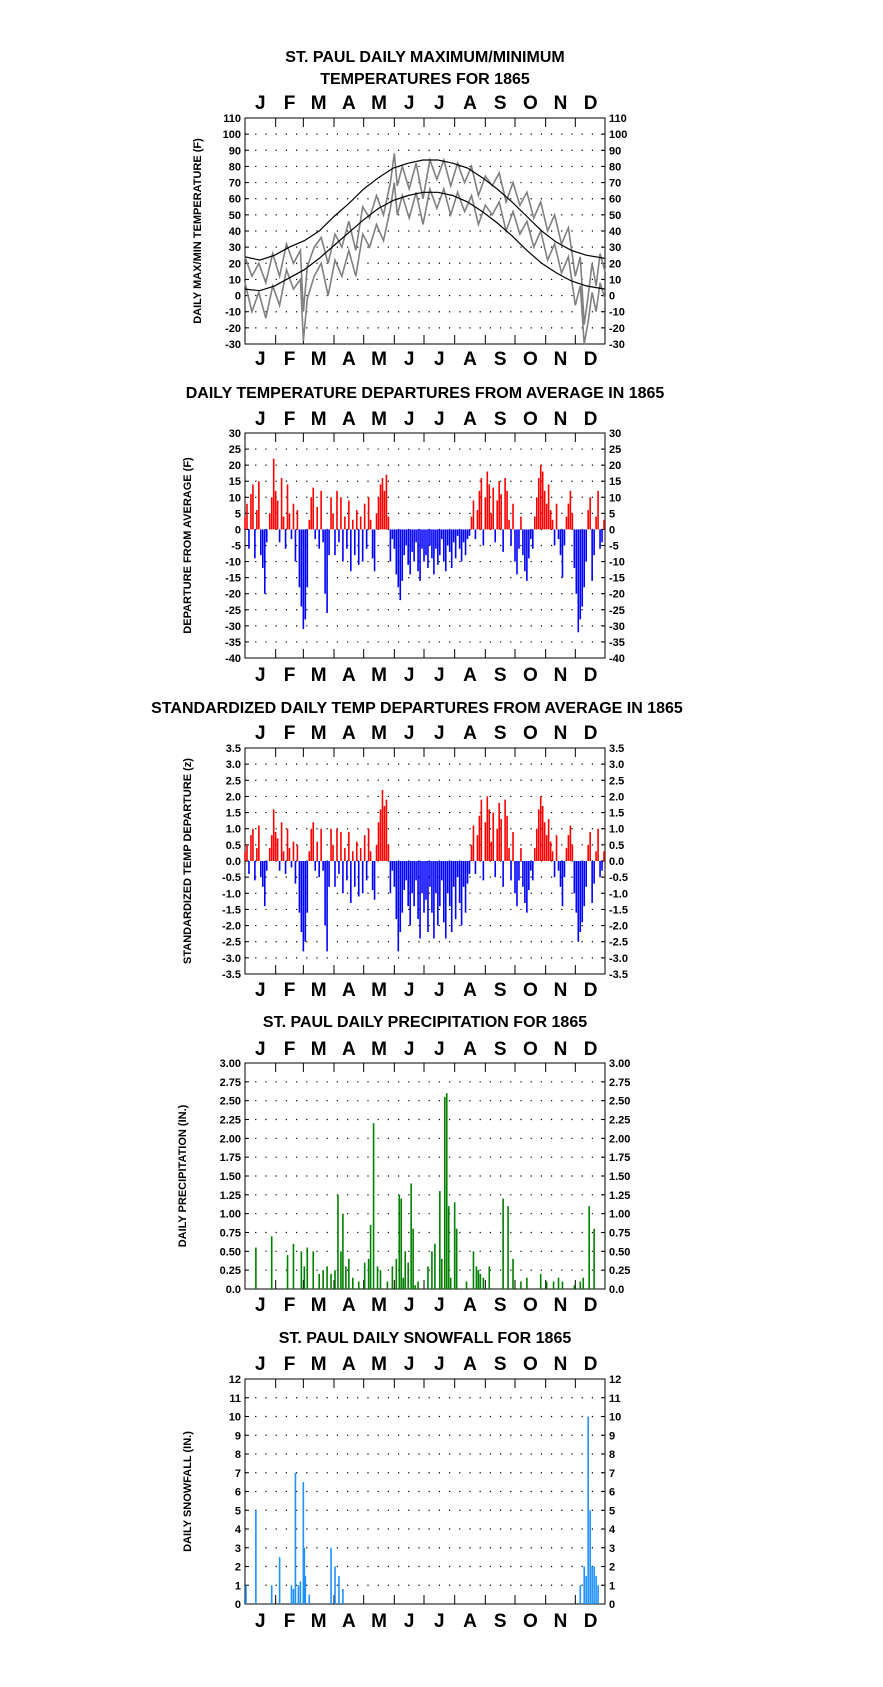  Describe the element at coordinates (612, 1511) in the screenshot. I see `y-tick-label-right: 5` at that location.